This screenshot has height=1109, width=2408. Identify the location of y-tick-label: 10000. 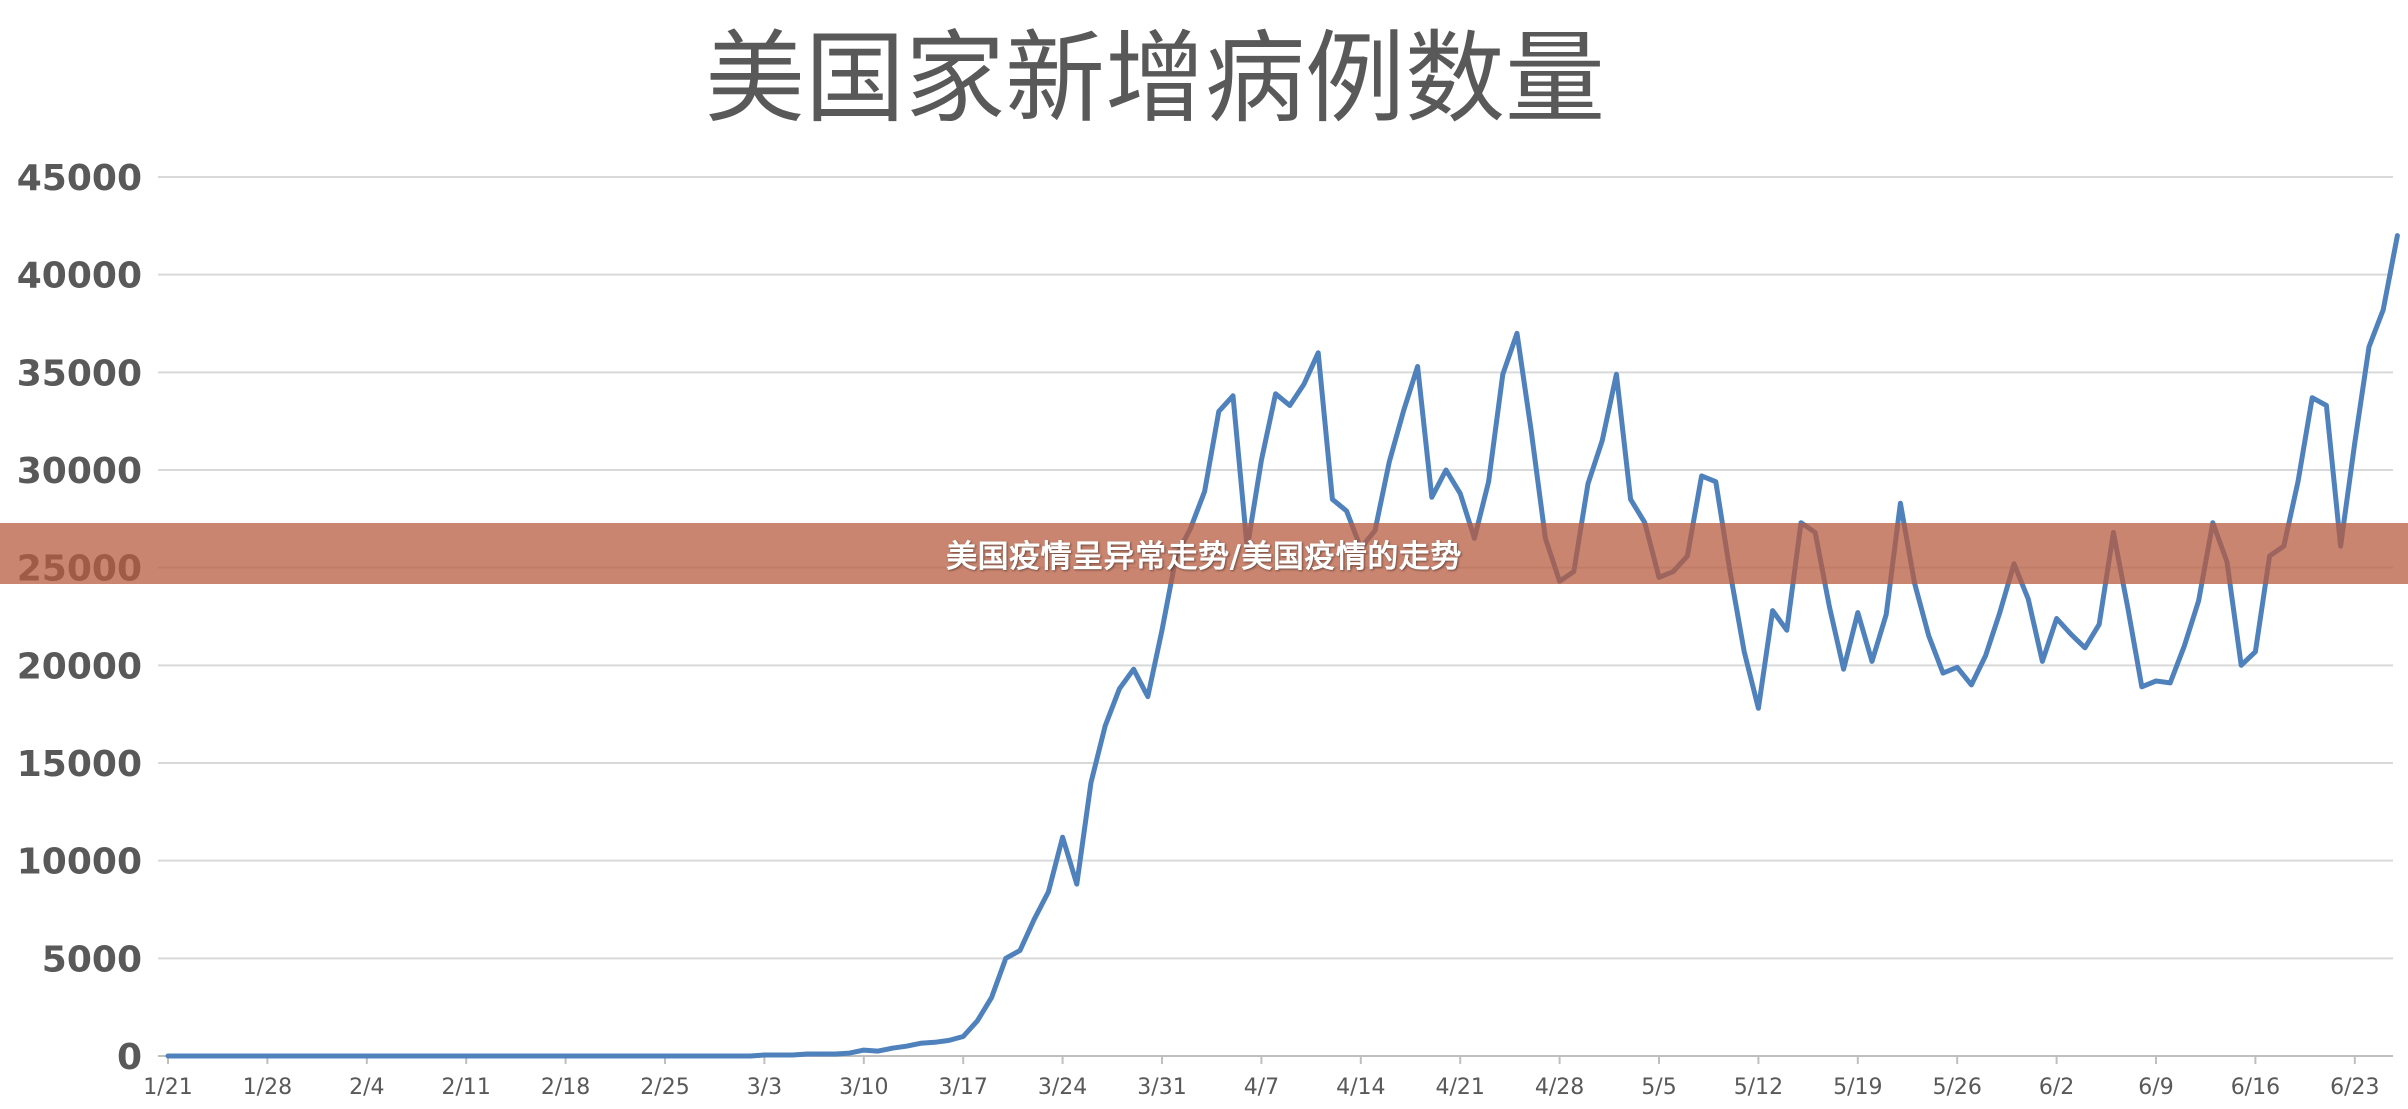
(79, 862).